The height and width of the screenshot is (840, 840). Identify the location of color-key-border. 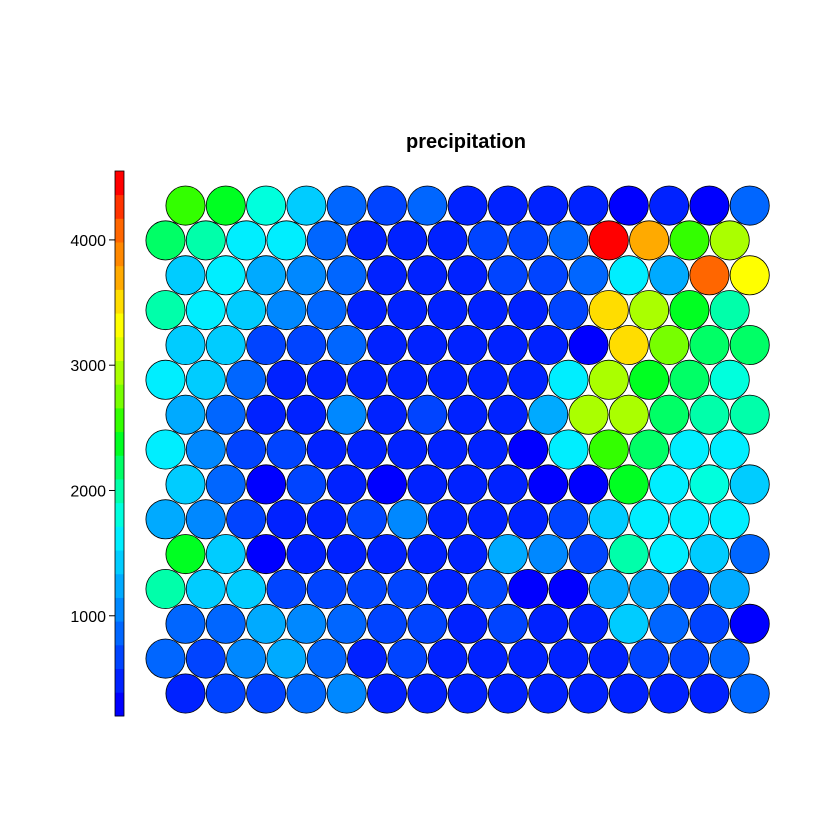
(119, 443).